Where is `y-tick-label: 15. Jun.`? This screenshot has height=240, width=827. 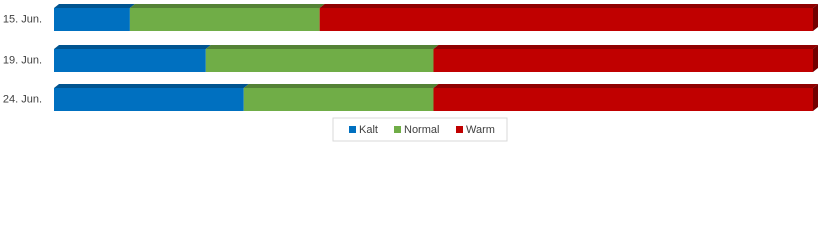
y-tick-label: 15. Jun. is located at coordinates (22, 19).